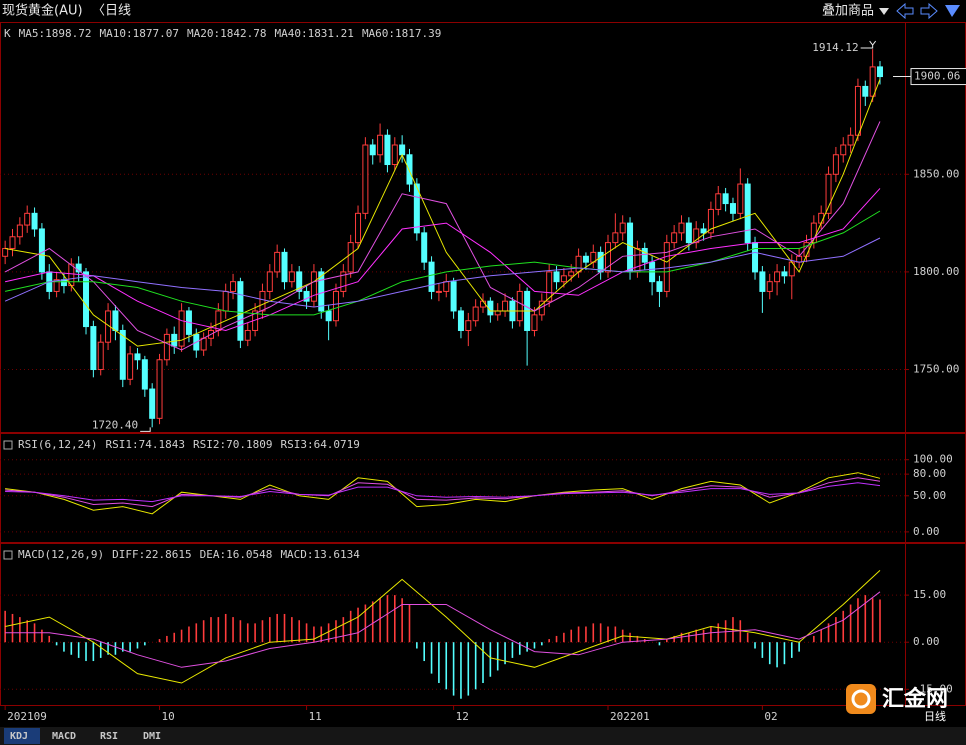  What do you see at coordinates (19, 736) in the screenshot?
I see `tab: KDJ` at bounding box center [19, 736].